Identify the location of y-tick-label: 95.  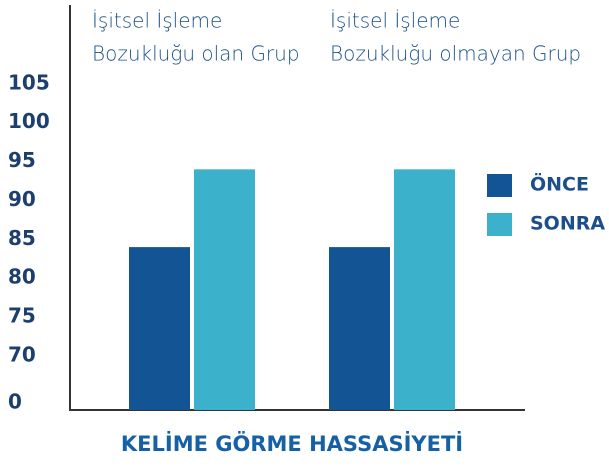
(22, 160).